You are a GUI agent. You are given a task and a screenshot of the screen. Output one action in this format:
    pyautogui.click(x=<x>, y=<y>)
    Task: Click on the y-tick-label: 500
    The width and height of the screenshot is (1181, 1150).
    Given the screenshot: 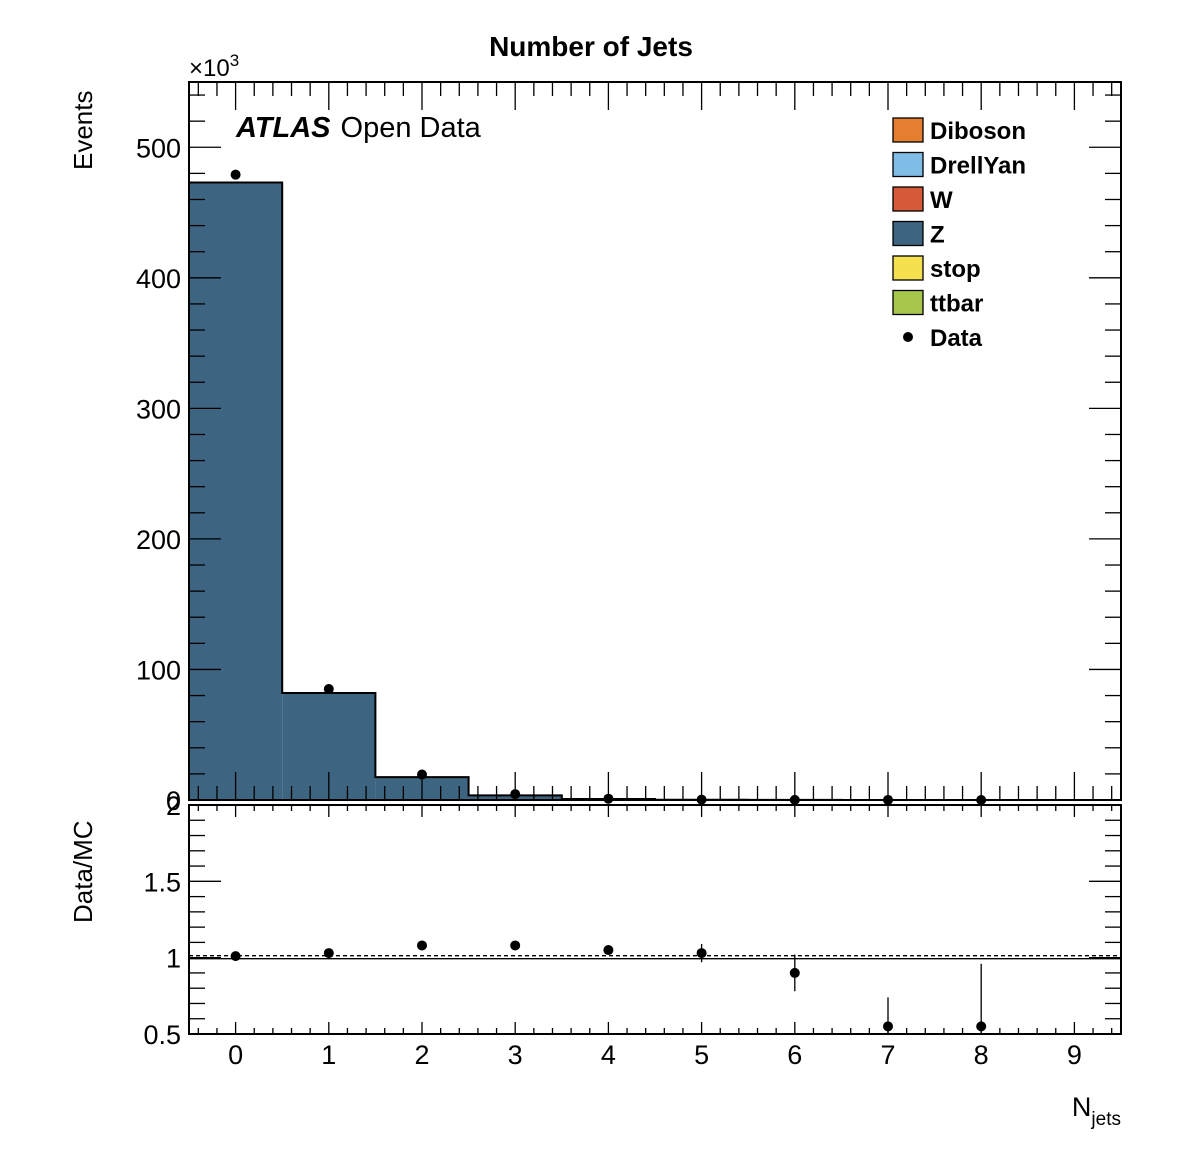 What is the action you would take?
    pyautogui.click(x=158, y=148)
    